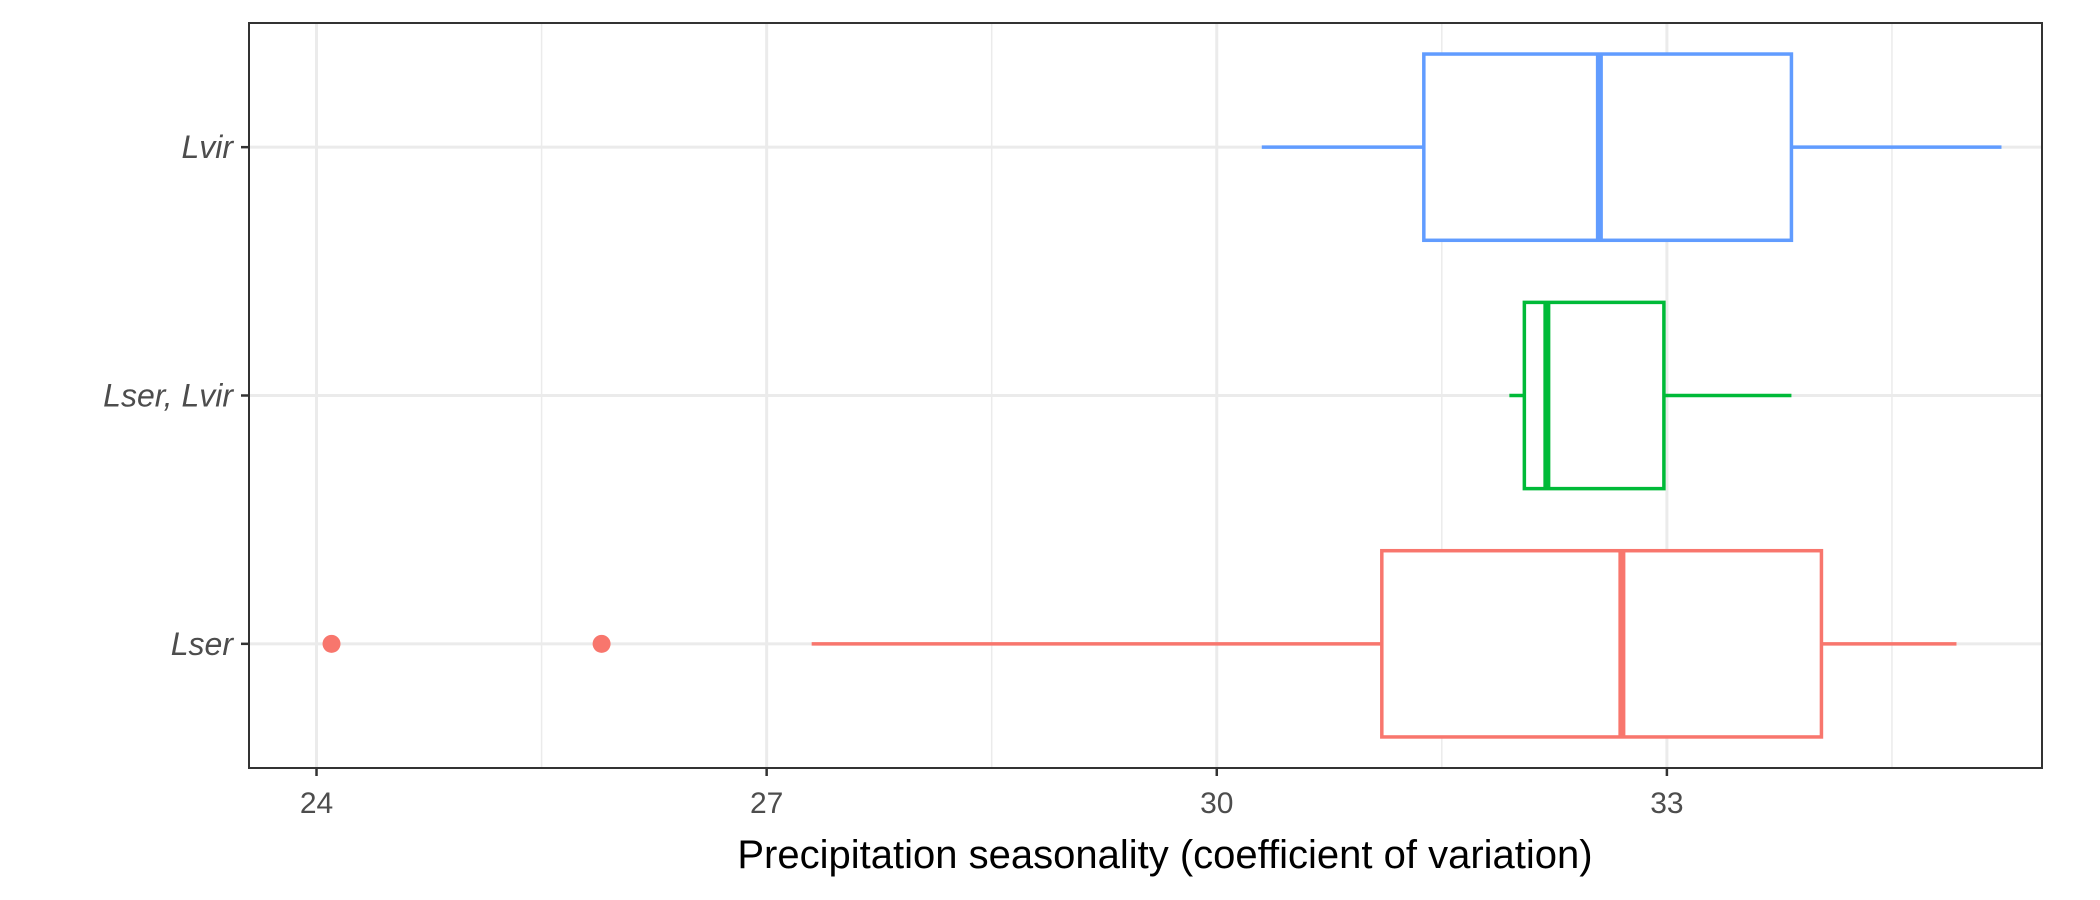 The width and height of the screenshot is (2100, 900). What do you see at coordinates (1650, 395) in the screenshot?
I see `box-group-lser-lvir` at bounding box center [1650, 395].